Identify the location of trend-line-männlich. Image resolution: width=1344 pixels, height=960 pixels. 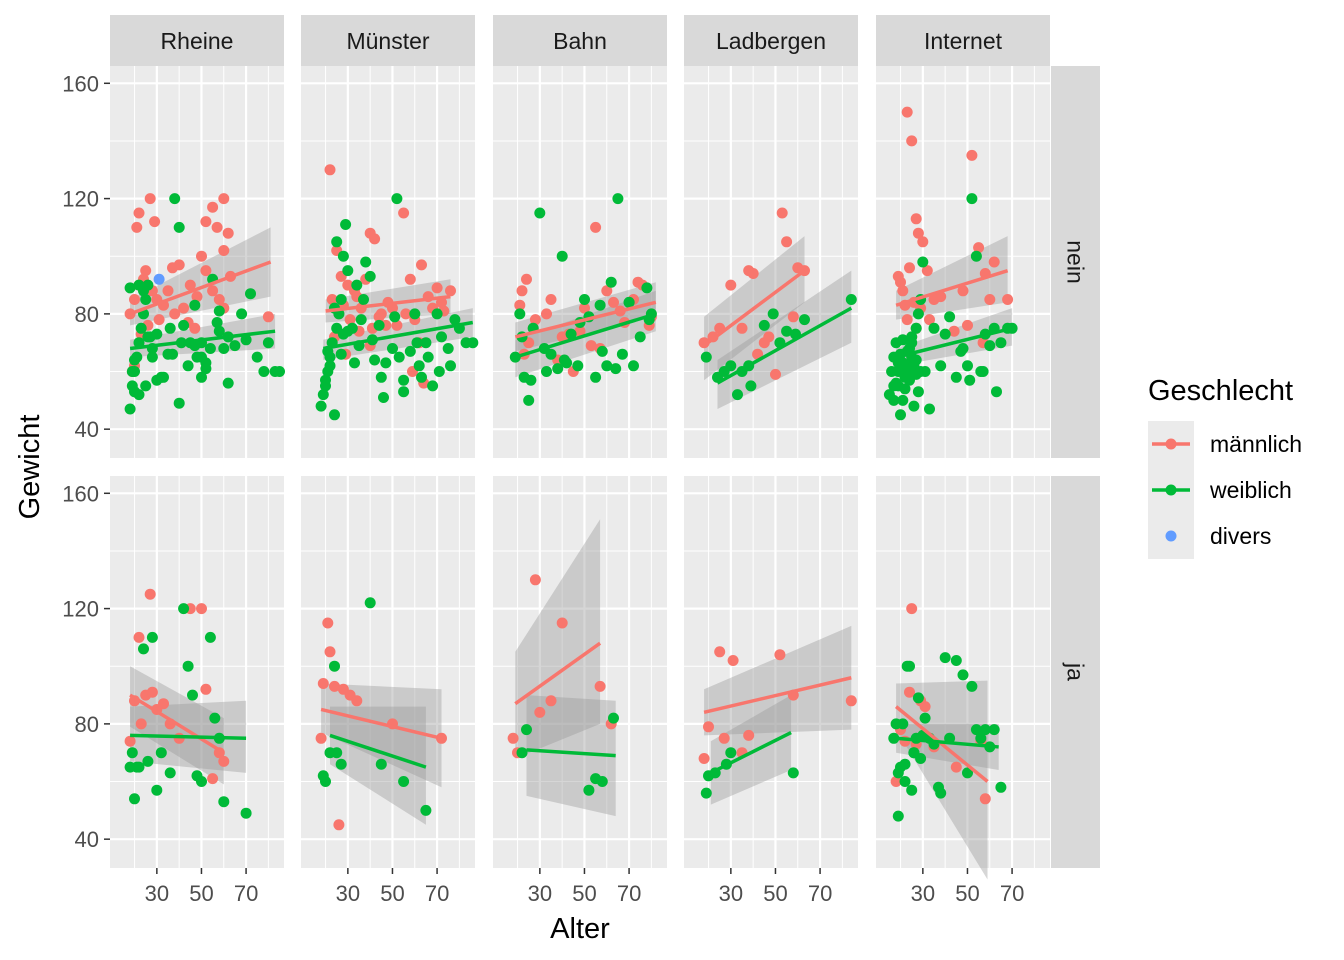
(558, 673).